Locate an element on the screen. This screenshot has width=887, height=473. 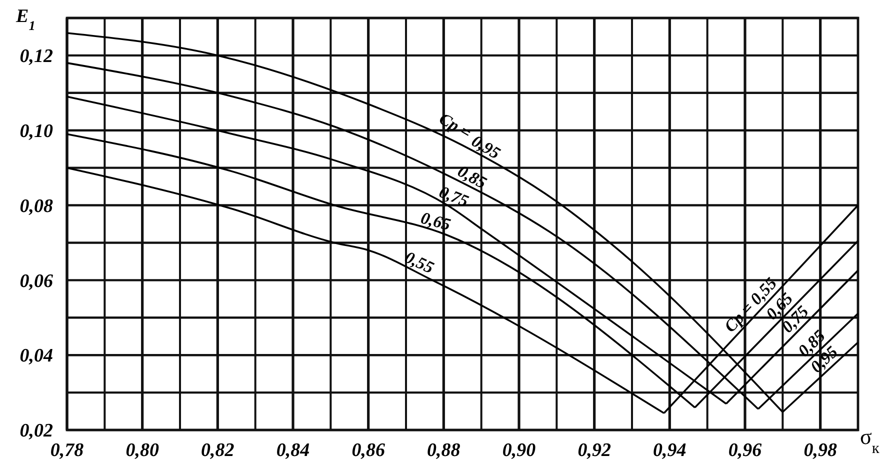
y-tick-label: 0,12 is located at coordinates (37, 57).